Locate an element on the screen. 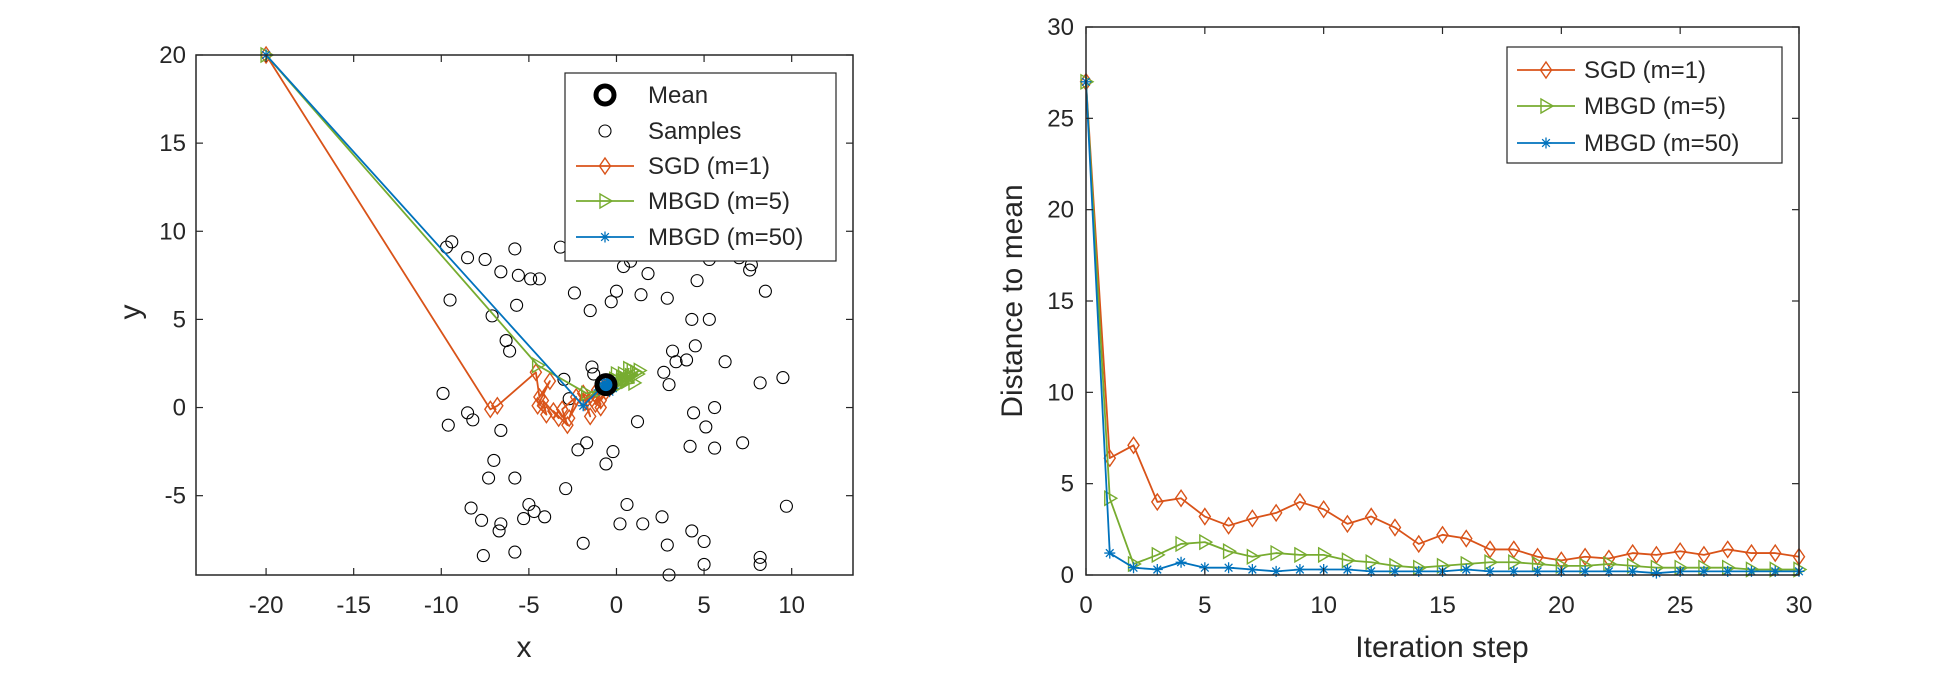 Image resolution: width=1957 pixels, height=677 pixels. y-axis-label-2: Distance to mean is located at coordinates (1012, 300).